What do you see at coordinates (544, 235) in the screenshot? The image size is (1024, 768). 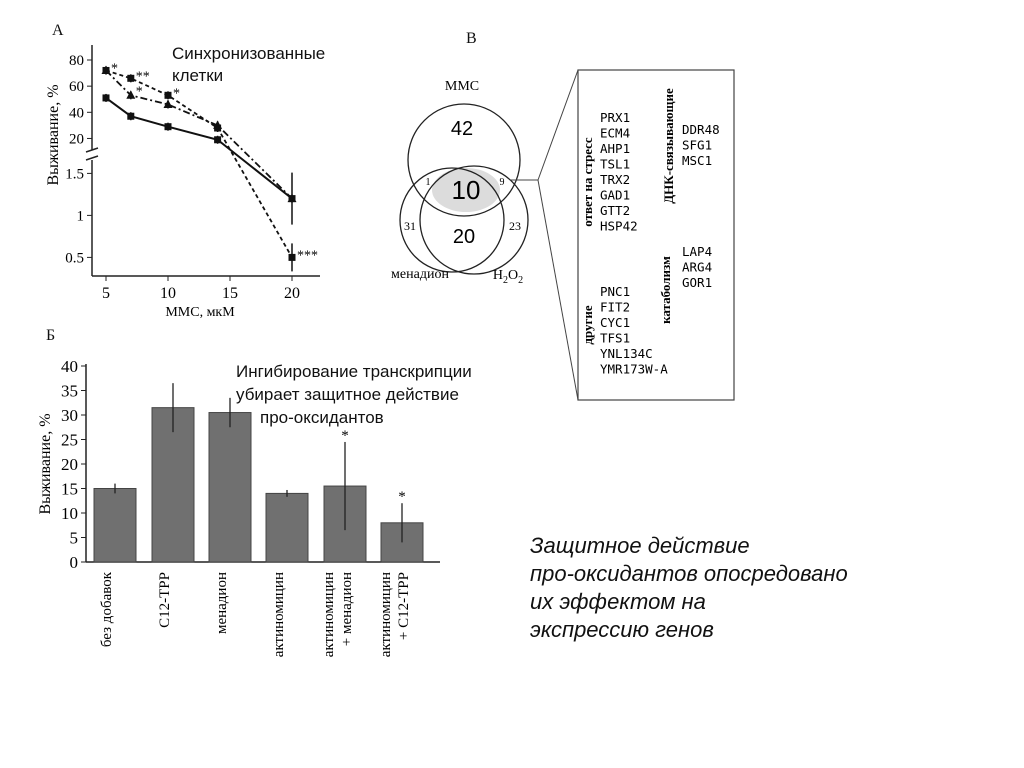 I see `venn-callout-lines` at bounding box center [544, 235].